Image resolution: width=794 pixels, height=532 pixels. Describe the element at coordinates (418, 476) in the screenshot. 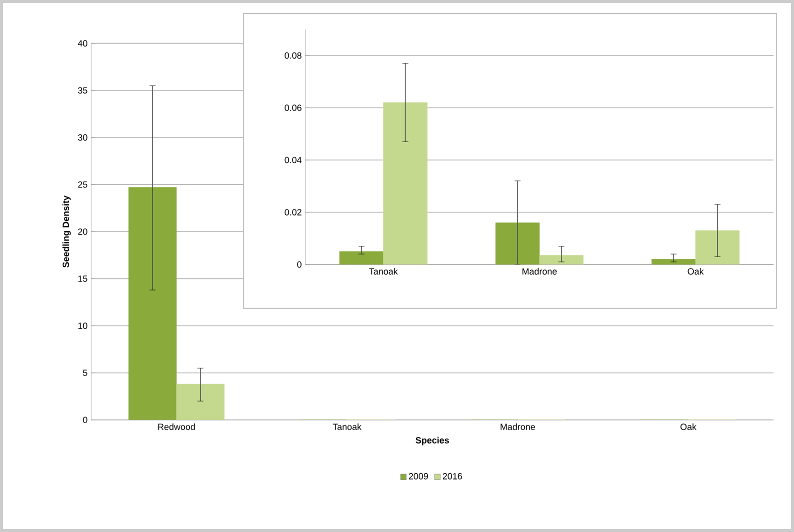

I see `legend-label: 2009` at that location.